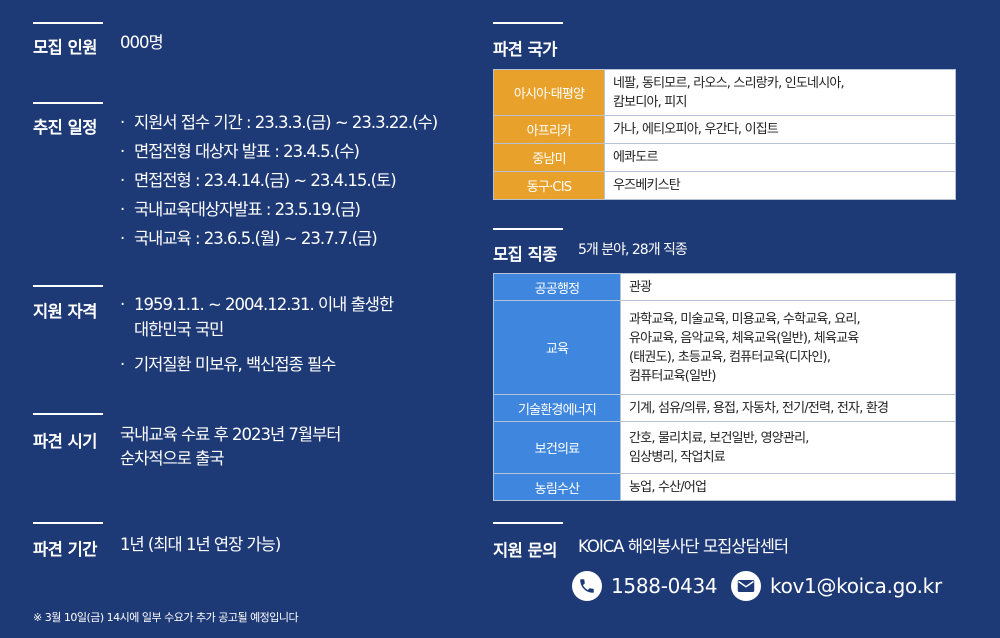  I want to click on rule-dispatch-period, so click(68, 523).